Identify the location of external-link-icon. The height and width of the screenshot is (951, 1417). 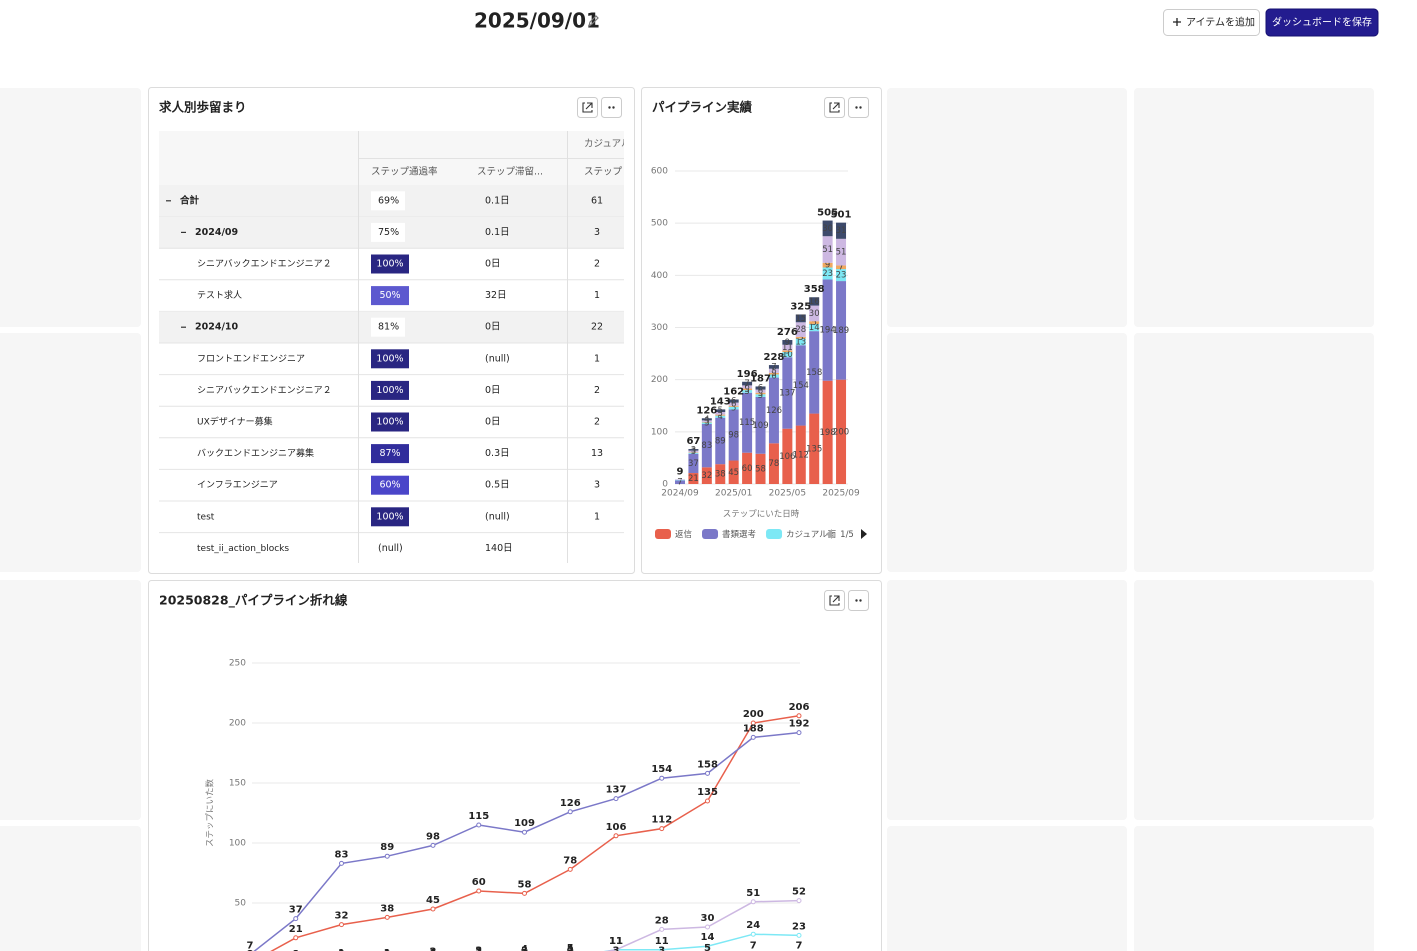
(834, 600).